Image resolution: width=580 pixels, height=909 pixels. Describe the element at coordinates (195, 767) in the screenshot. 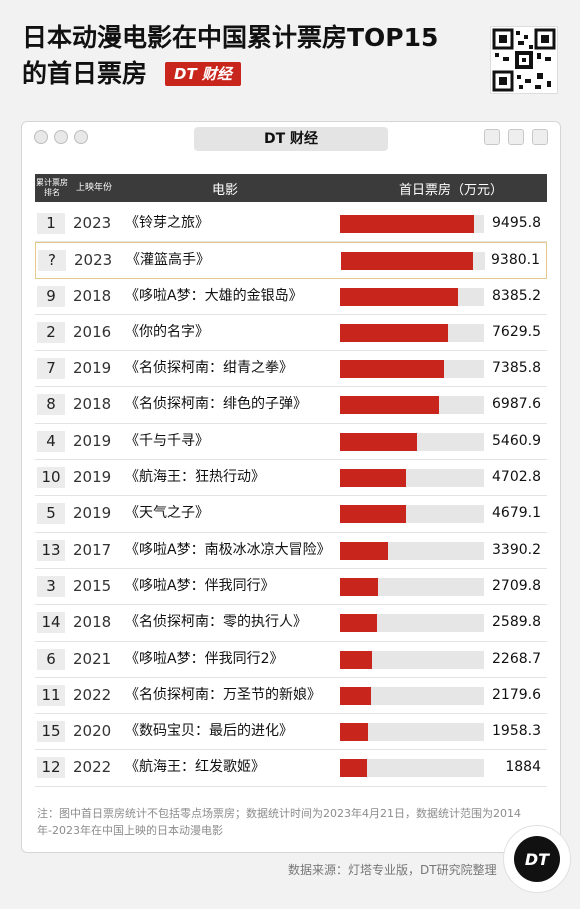

I see `film-title: 《航海王：红发歌姬》` at that location.